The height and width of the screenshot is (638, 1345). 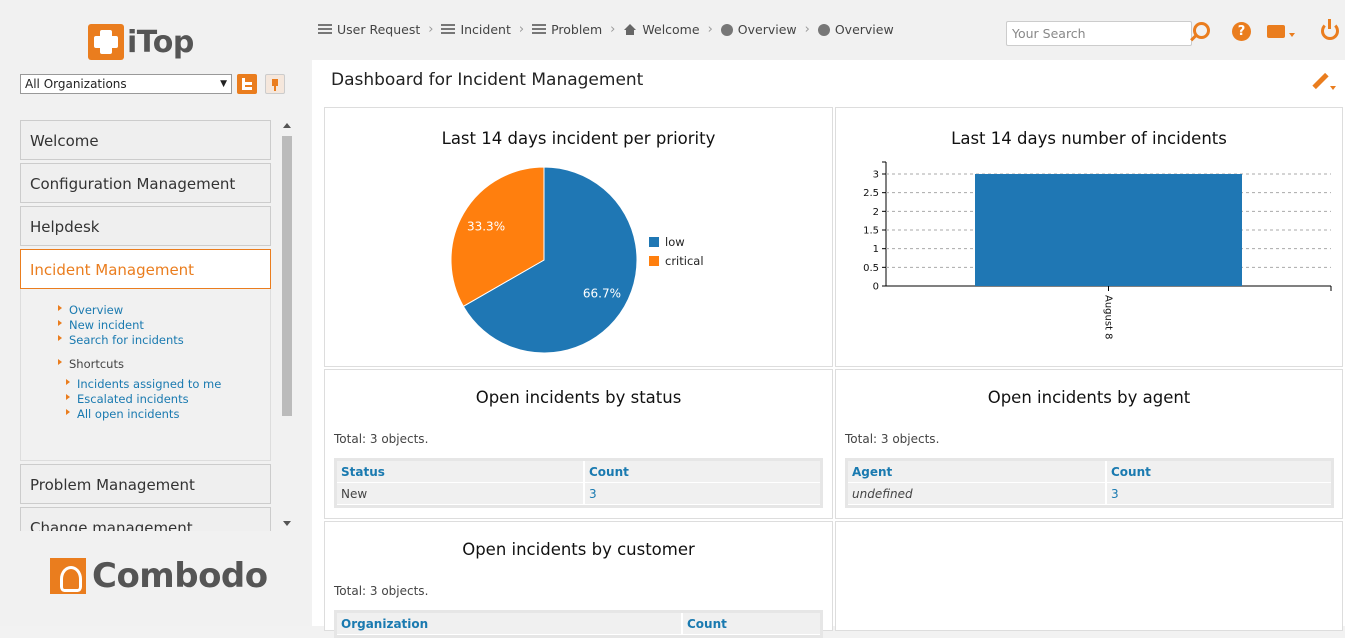 I want to click on breadcrumb-item: Problem ›, so click(x=573, y=29).